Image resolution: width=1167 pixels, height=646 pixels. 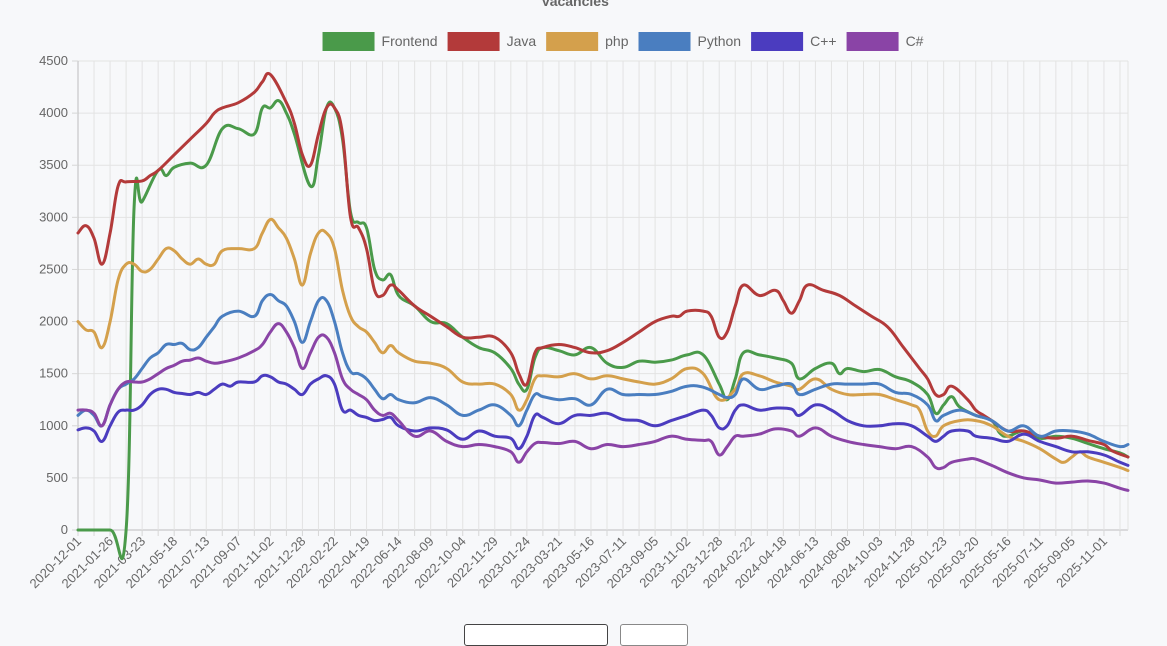 I want to click on legend-label: C#, so click(x=915, y=41).